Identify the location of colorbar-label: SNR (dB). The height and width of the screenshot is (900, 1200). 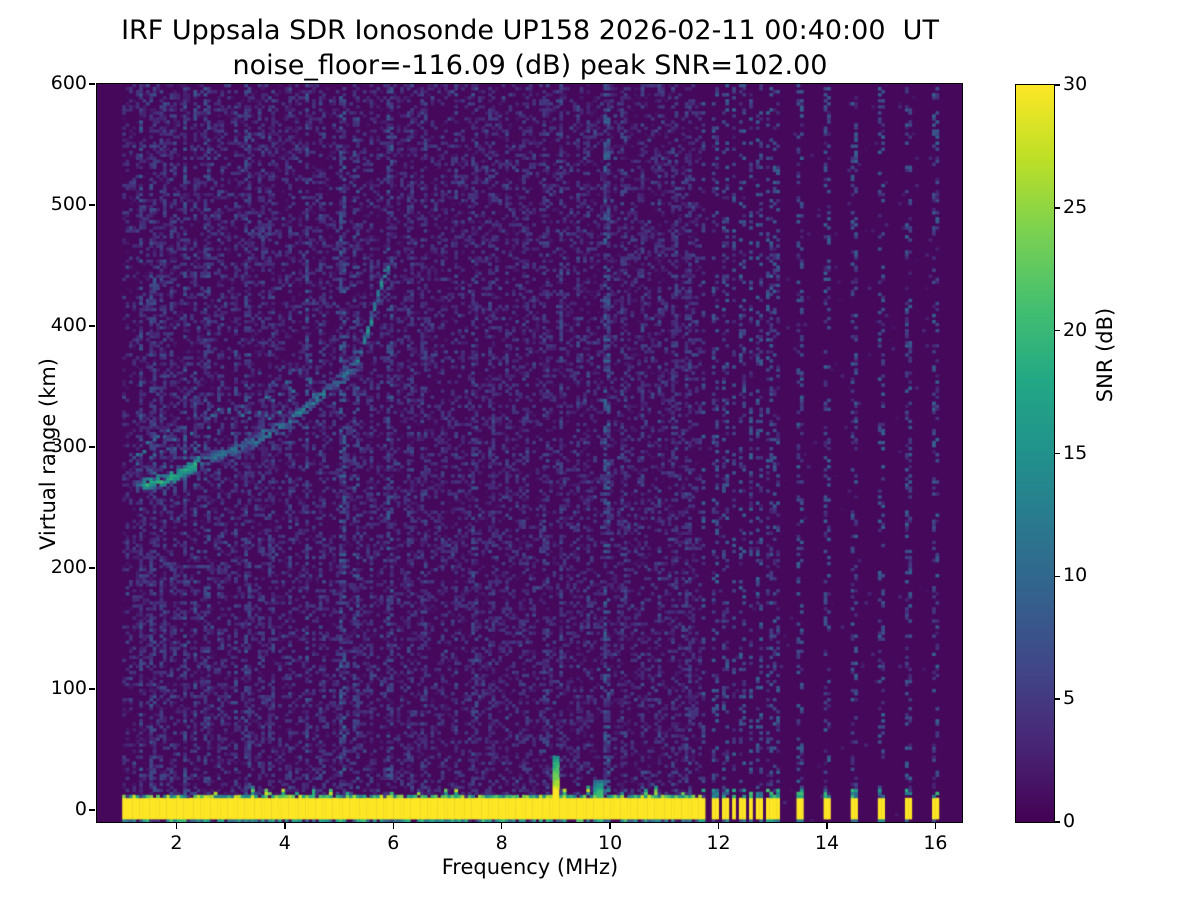
(1105, 355).